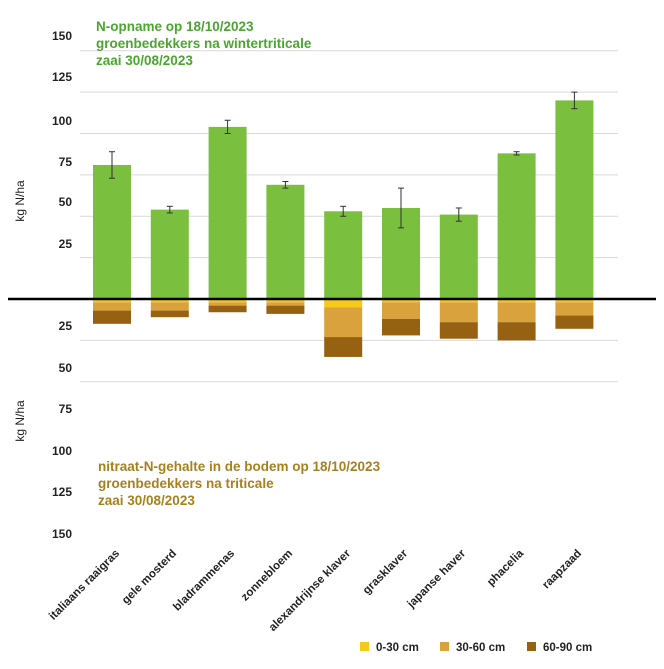 This screenshot has height=669, width=664. I want to click on bottom-tick-label: 25, so click(66, 326).